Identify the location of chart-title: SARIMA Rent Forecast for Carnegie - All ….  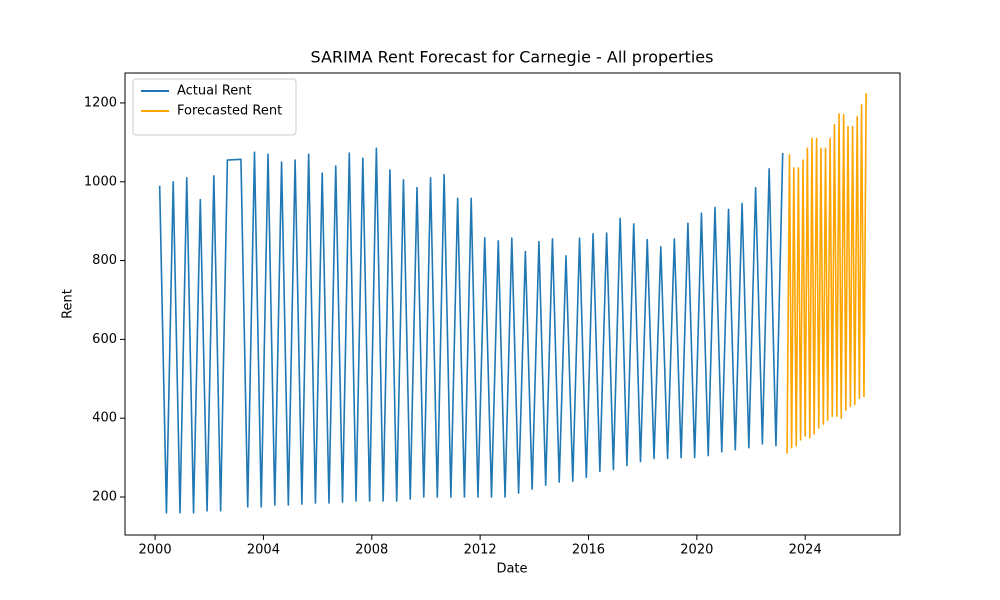
(512, 57).